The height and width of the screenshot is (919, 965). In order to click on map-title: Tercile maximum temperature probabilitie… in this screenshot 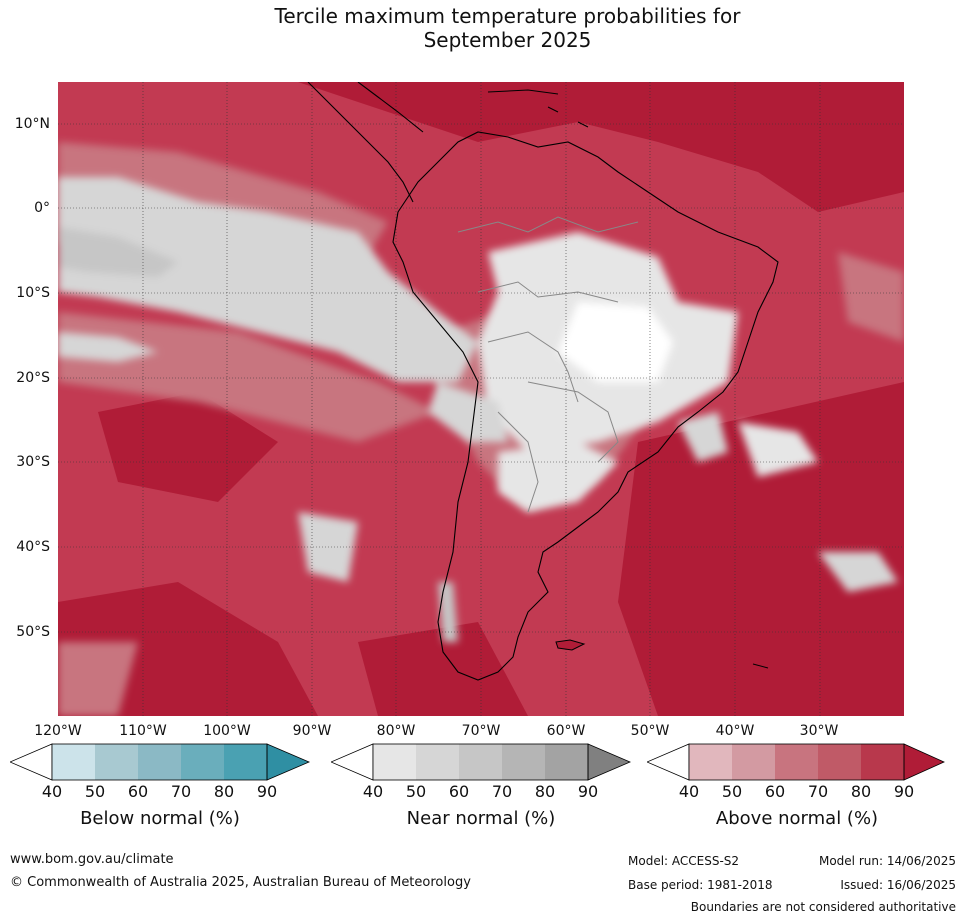, I will do `click(482, 28)`.